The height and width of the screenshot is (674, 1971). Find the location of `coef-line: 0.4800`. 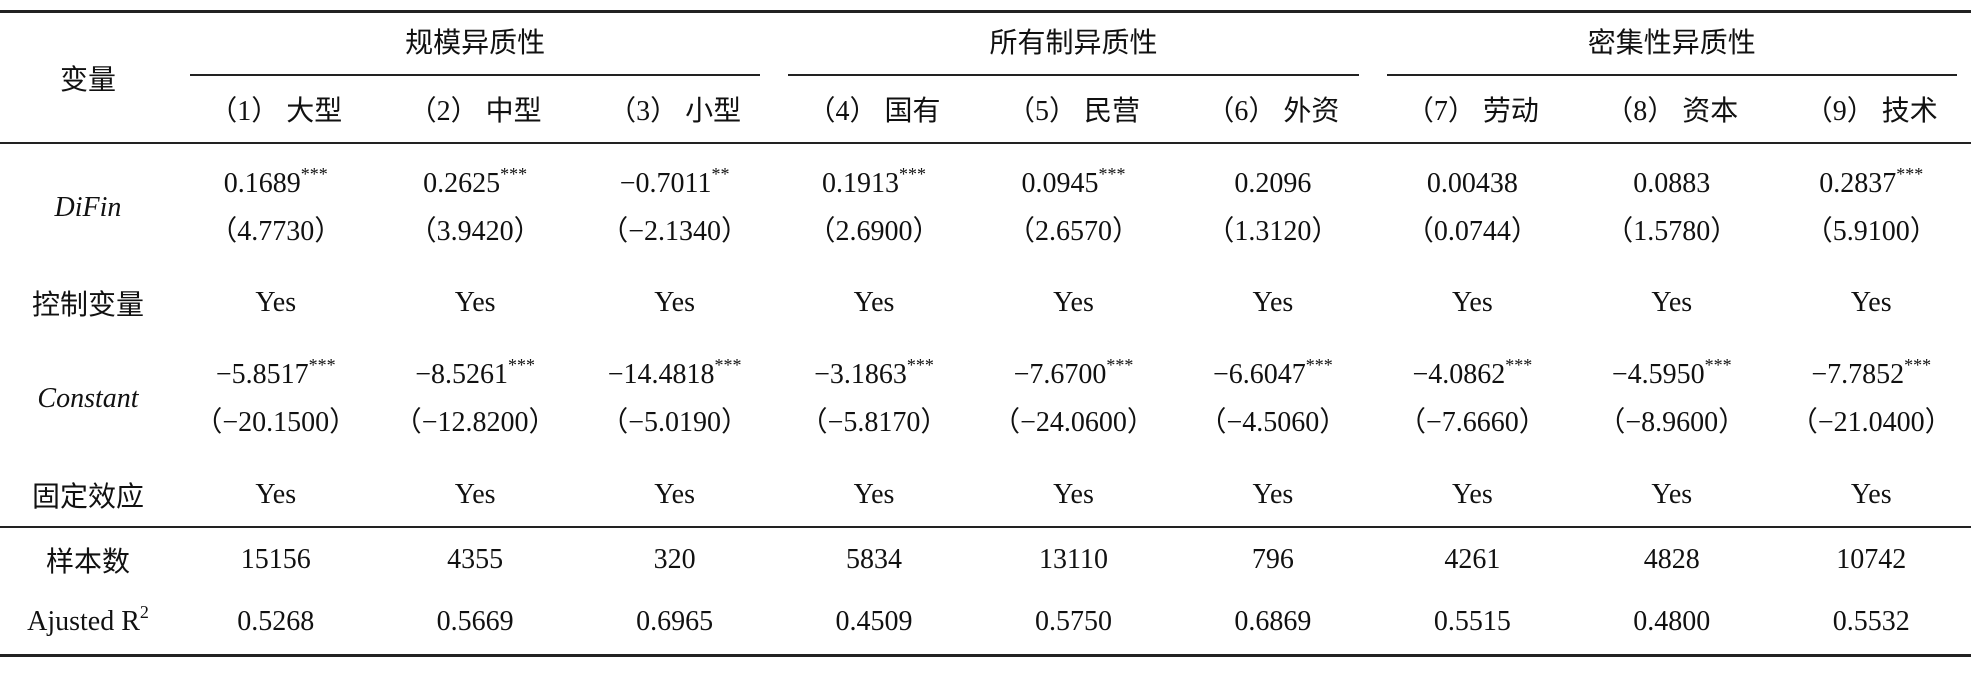

coef-line: 0.4800 is located at coordinates (1671, 622).